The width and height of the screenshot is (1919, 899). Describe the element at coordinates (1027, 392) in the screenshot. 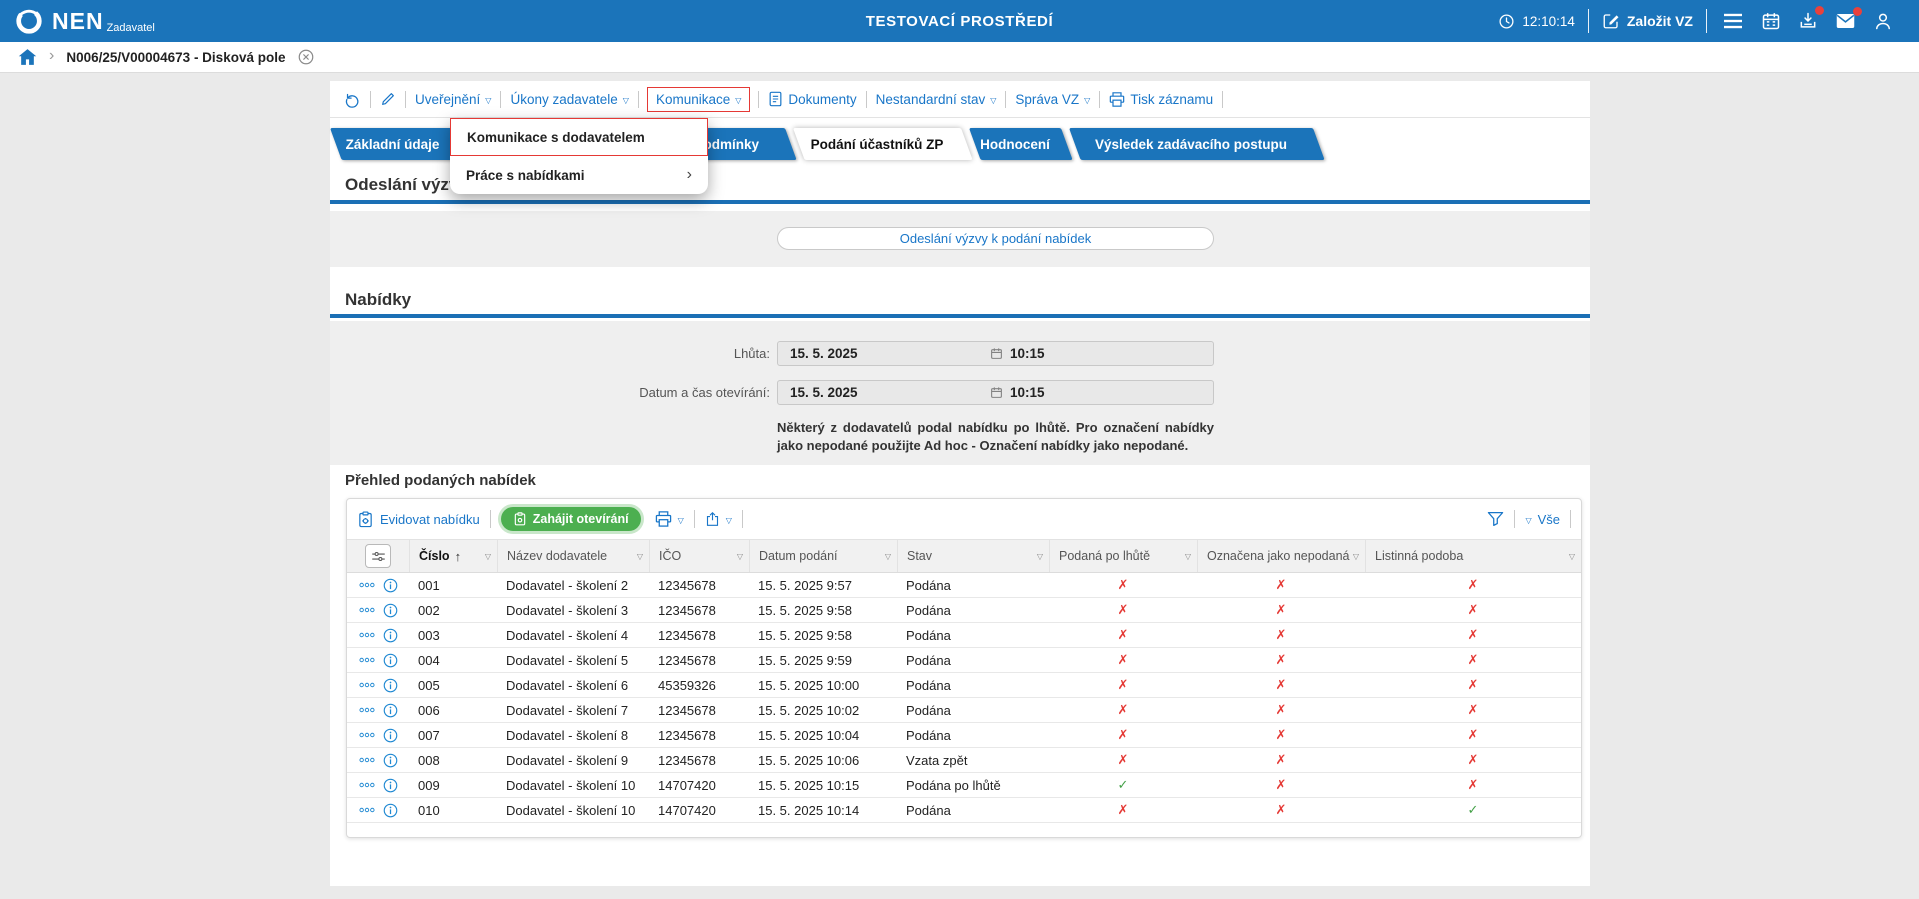

I see `otevirani-time-value: 10:15` at that location.